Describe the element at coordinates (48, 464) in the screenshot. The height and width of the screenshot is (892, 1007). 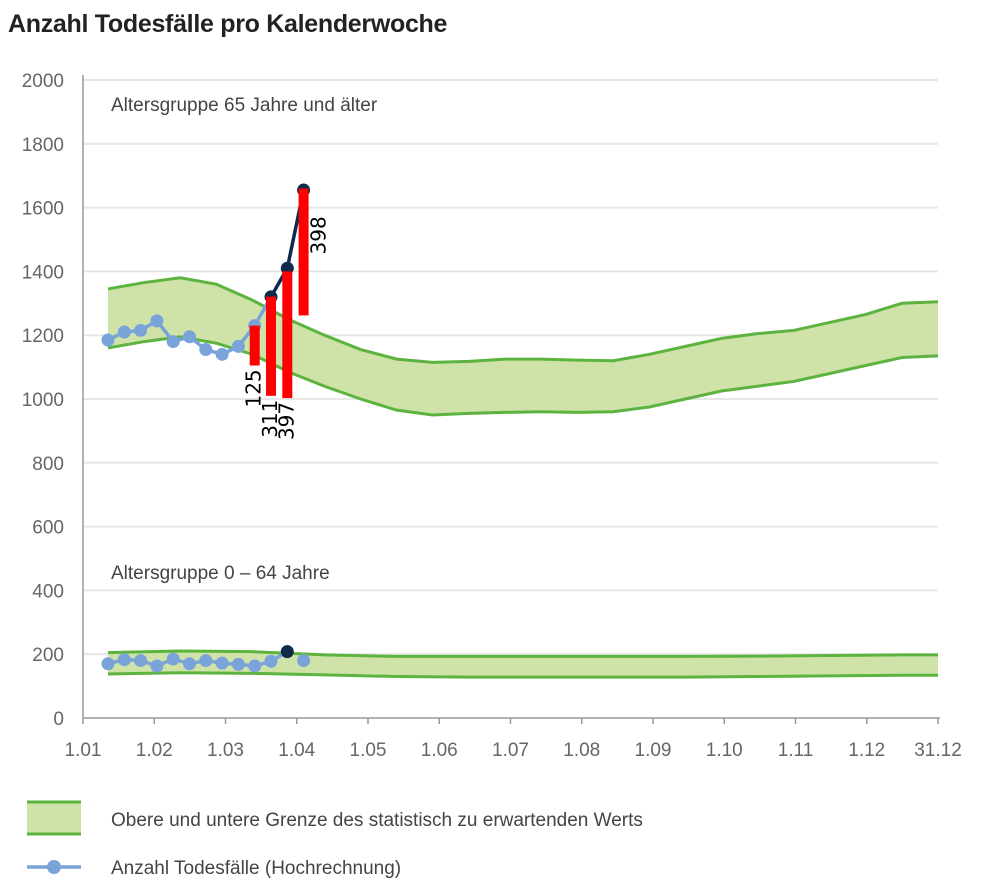
I see `y-tick-label: 800` at that location.